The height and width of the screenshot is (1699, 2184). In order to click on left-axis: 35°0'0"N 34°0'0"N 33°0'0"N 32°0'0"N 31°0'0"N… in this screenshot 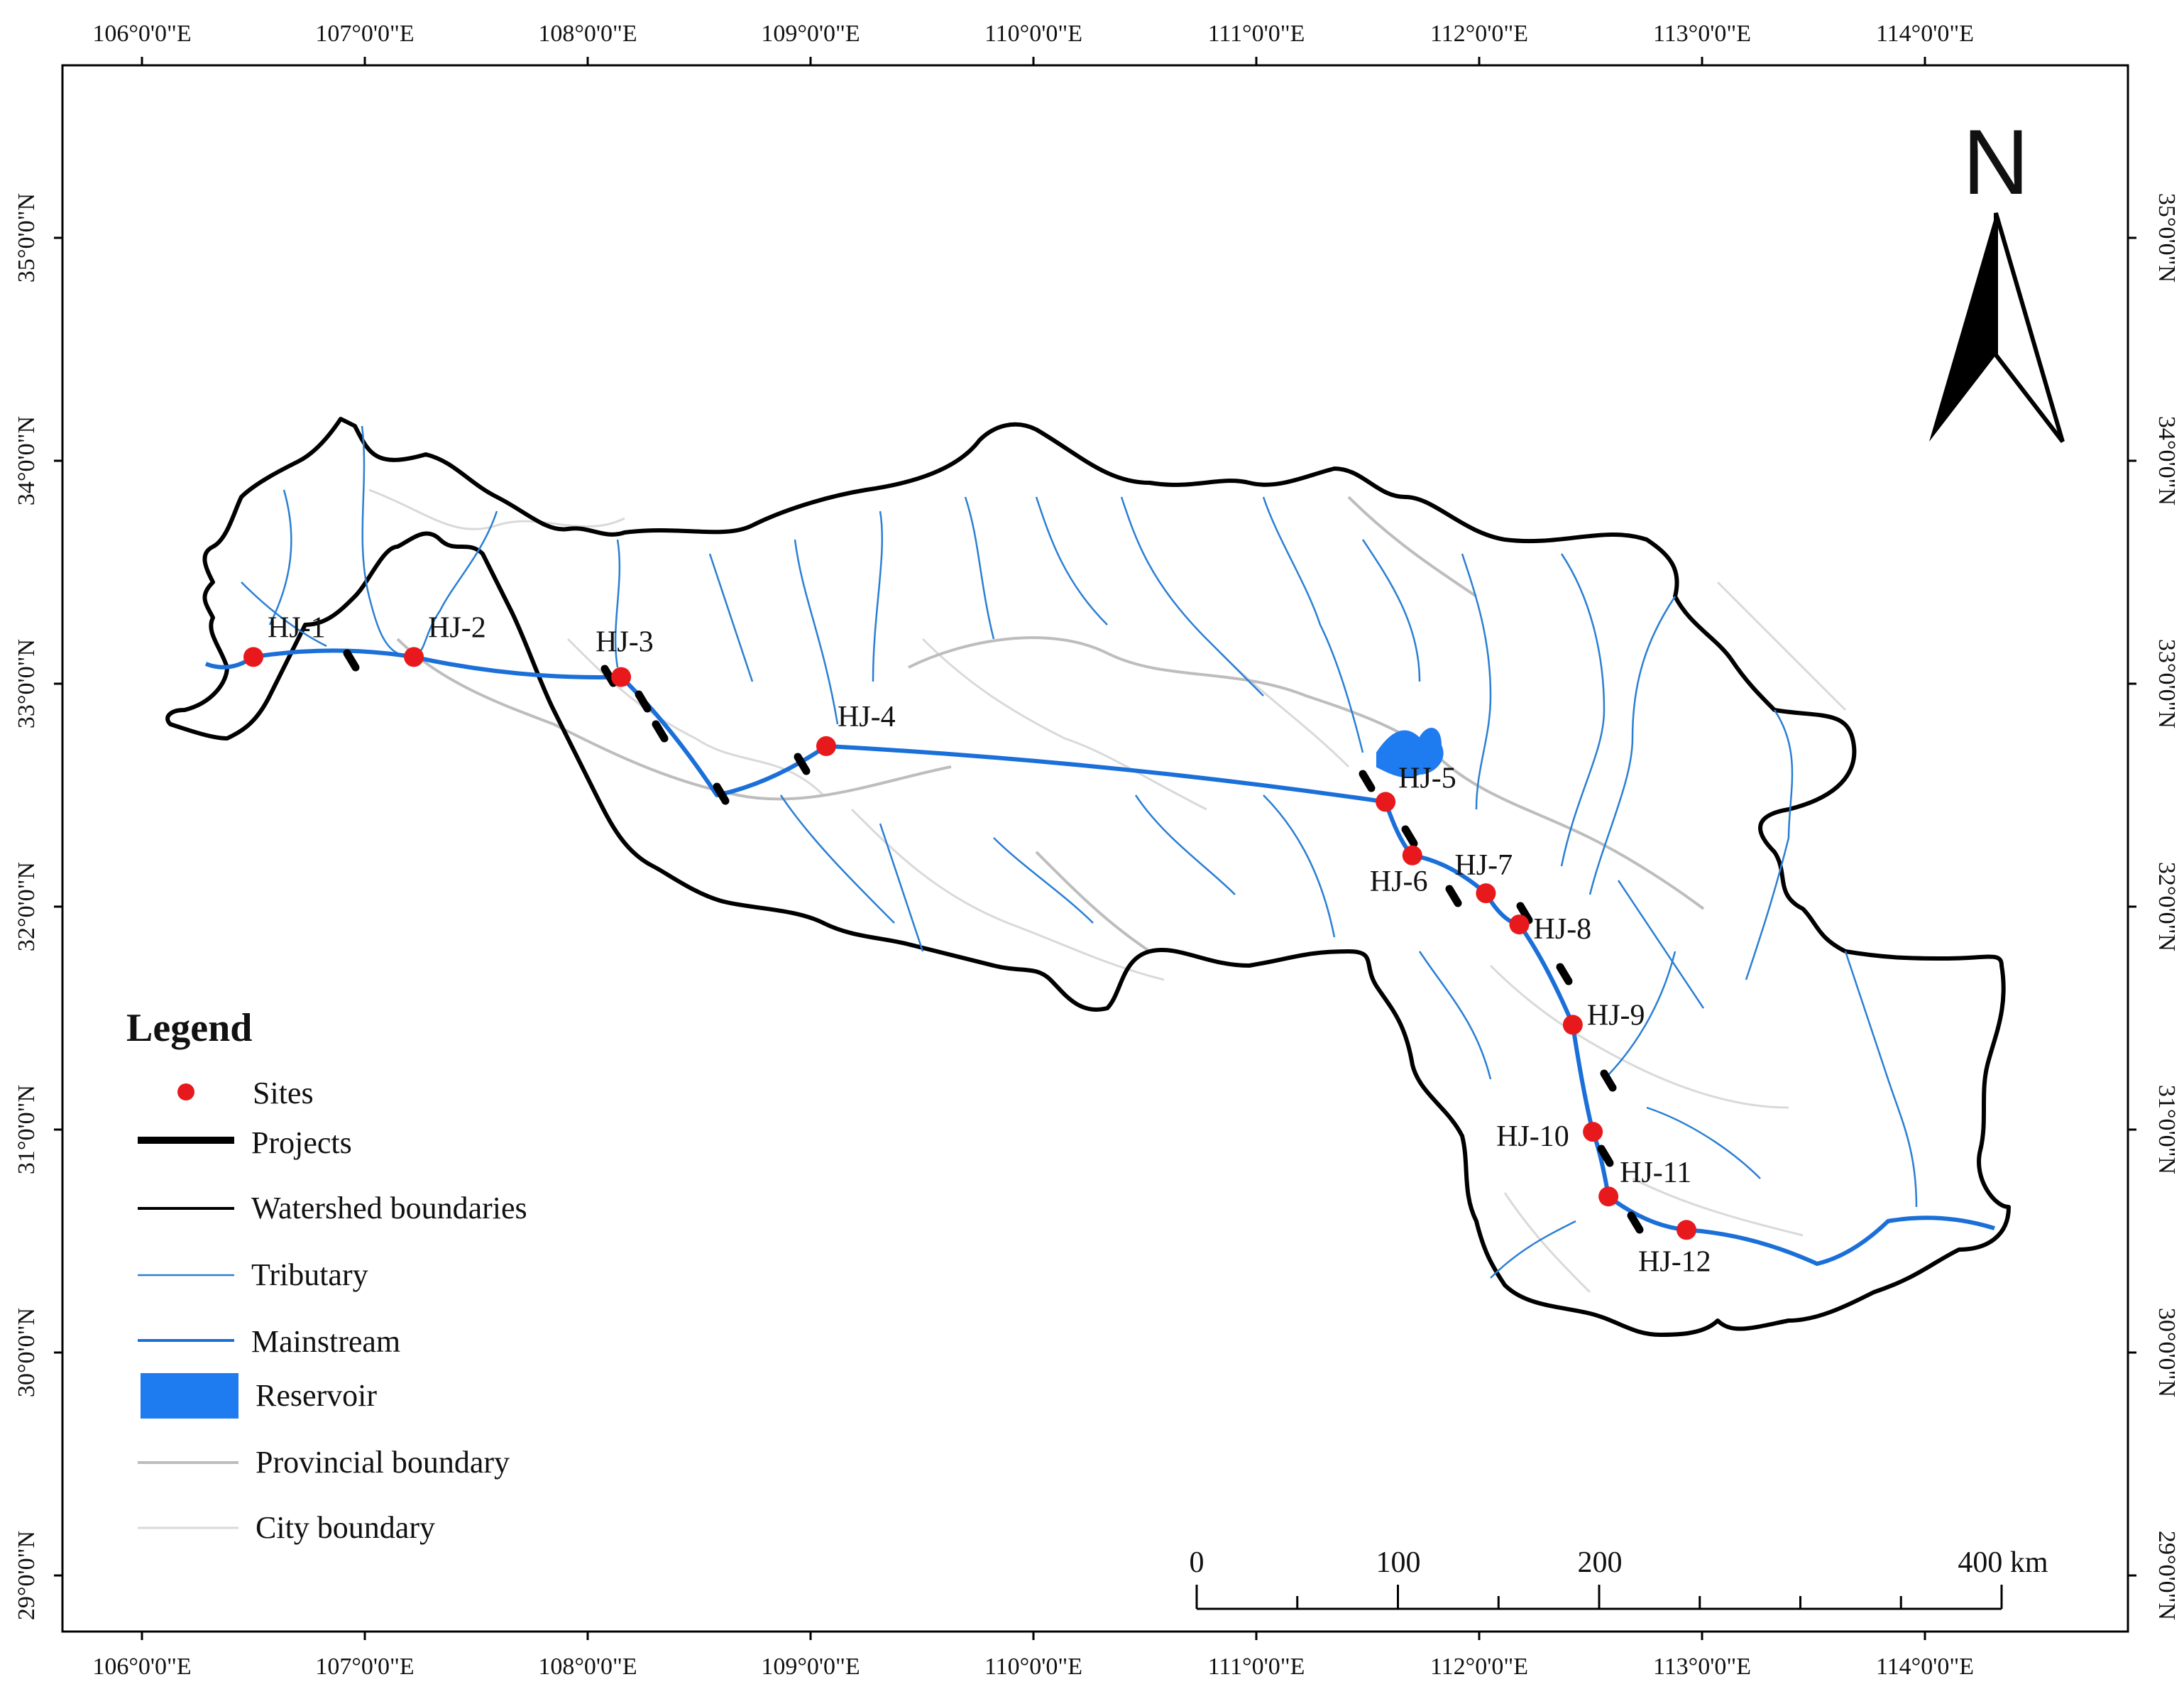, I will do `click(38, 906)`.